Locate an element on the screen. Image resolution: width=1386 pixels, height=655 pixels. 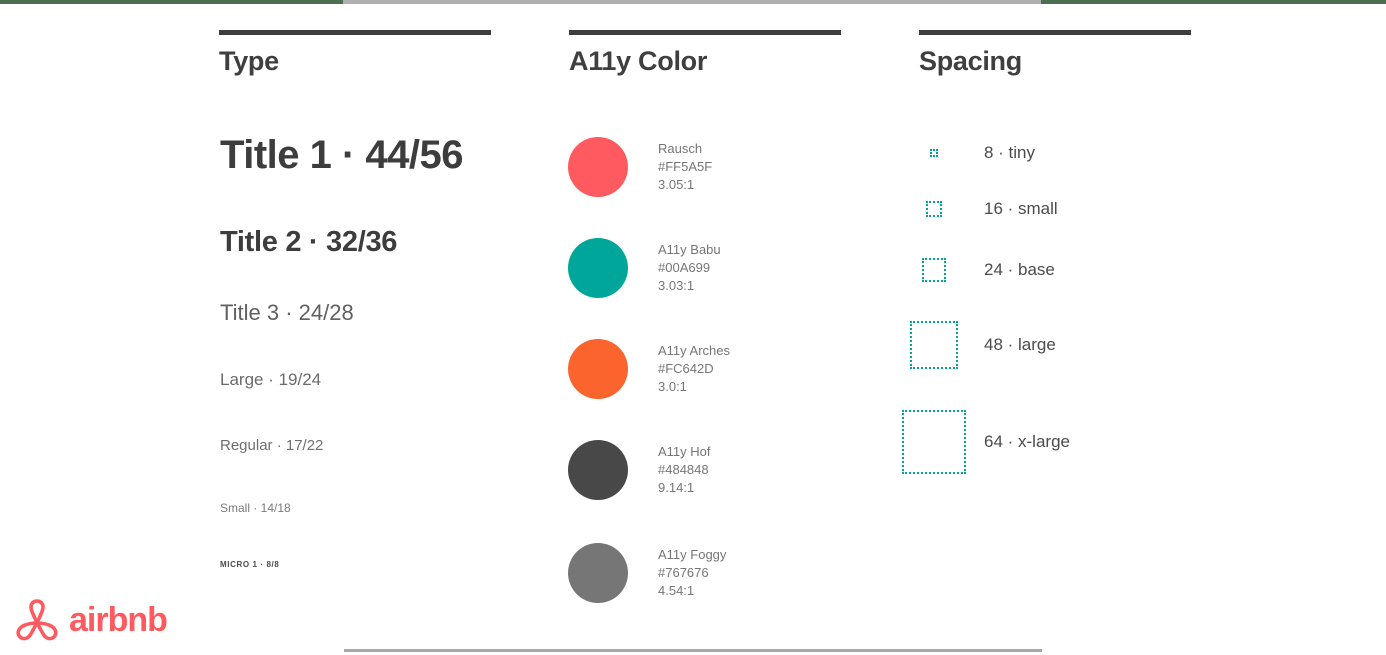
color-swatch-row: A11y Hof #484848 9.14:1 is located at coordinates (718, 470).